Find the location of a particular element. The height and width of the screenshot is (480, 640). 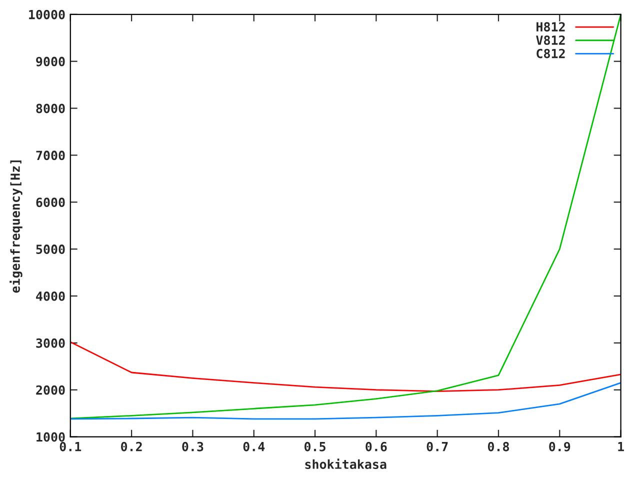

x-tick-label: 0.5 is located at coordinates (315, 447).